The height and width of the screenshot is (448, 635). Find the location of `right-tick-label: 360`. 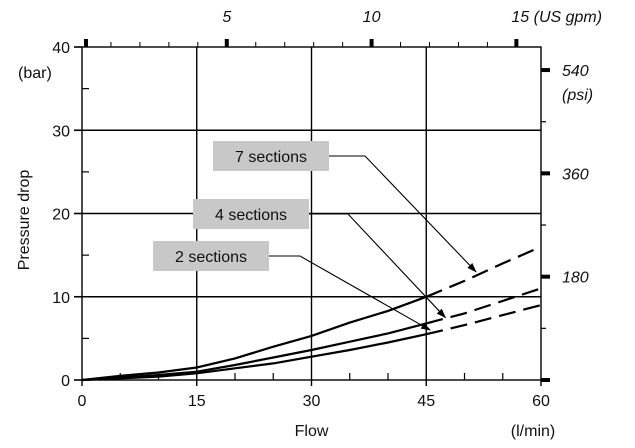

right-tick-label: 360 is located at coordinates (575, 174).